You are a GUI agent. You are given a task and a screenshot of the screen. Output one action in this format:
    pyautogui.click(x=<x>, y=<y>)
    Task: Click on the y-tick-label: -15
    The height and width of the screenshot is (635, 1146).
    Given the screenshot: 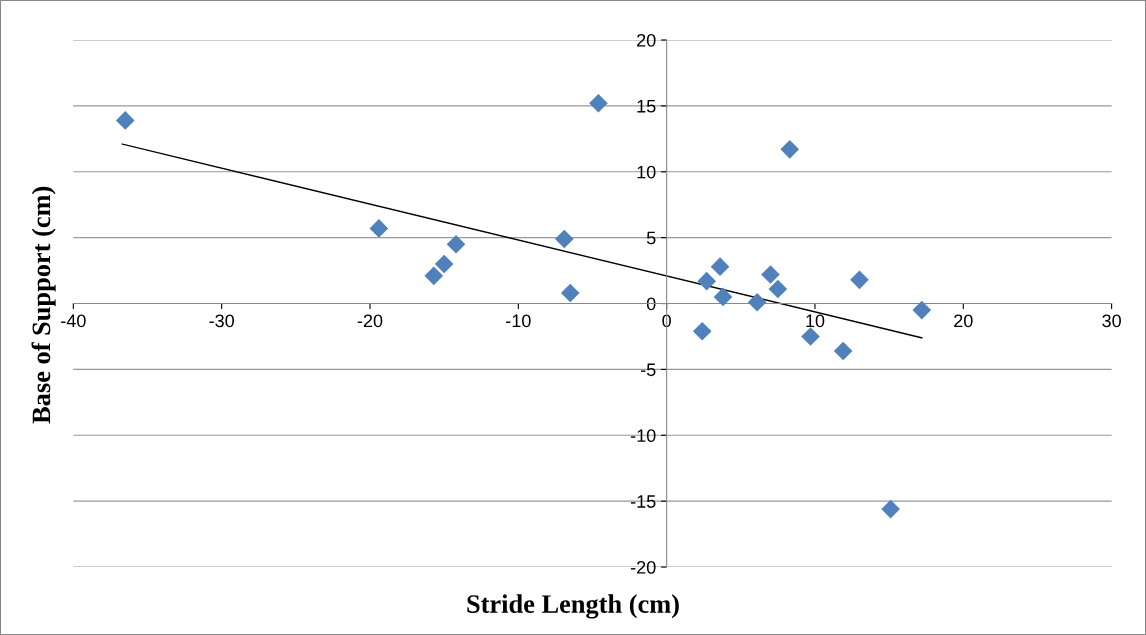 What is the action you would take?
    pyautogui.click(x=643, y=501)
    